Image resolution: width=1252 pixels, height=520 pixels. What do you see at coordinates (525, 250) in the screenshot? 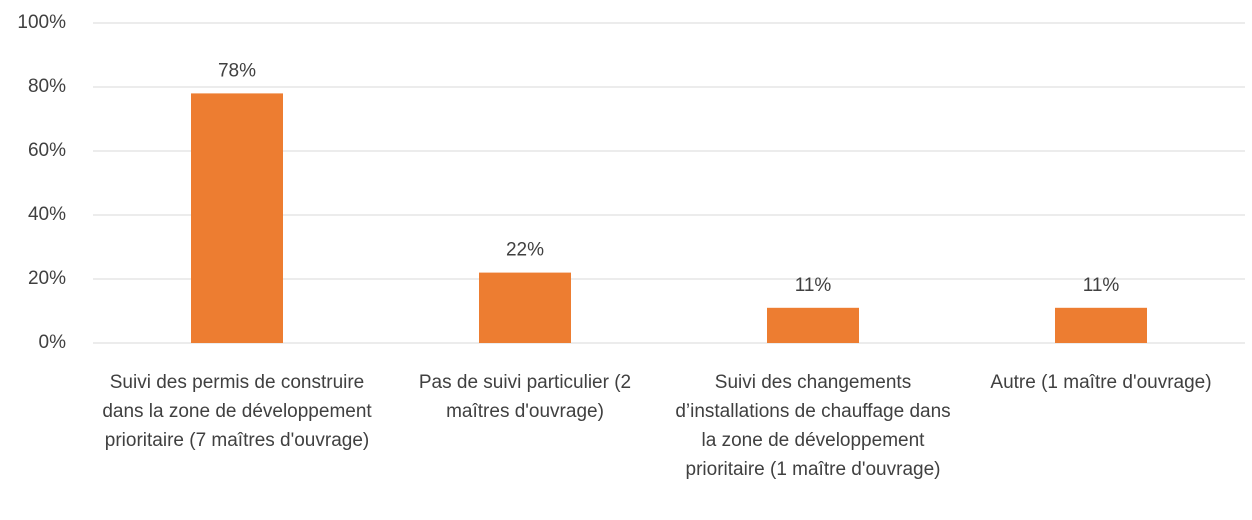
I see `data-label: 22%` at bounding box center [525, 250].